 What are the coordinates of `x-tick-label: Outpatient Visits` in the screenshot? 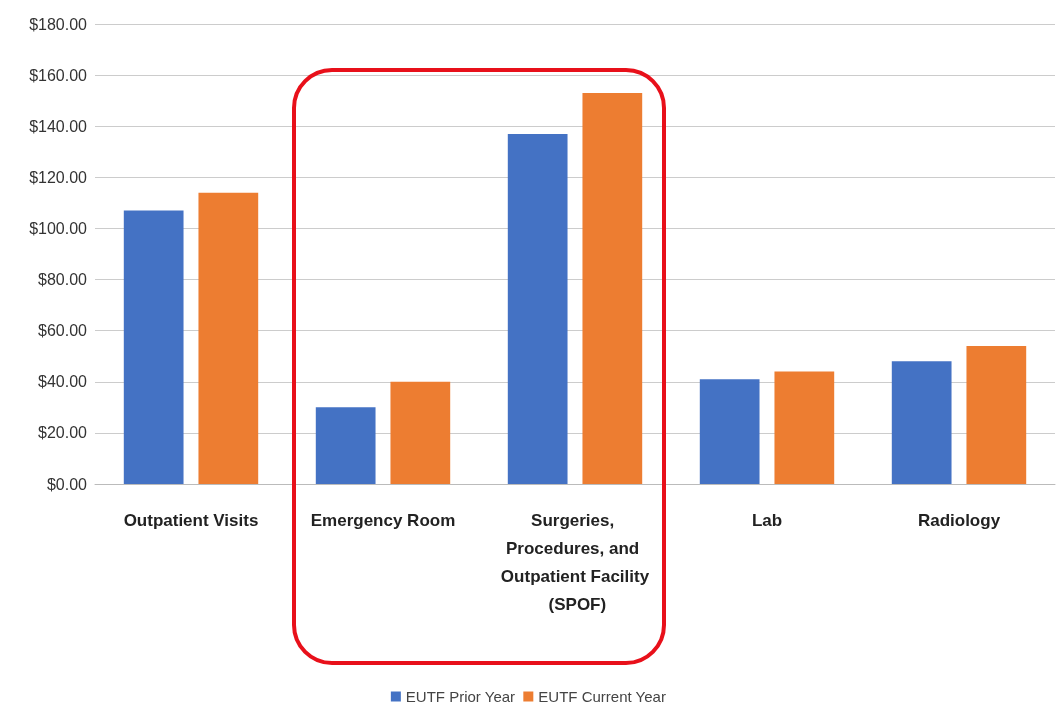 It's located at (191, 520).